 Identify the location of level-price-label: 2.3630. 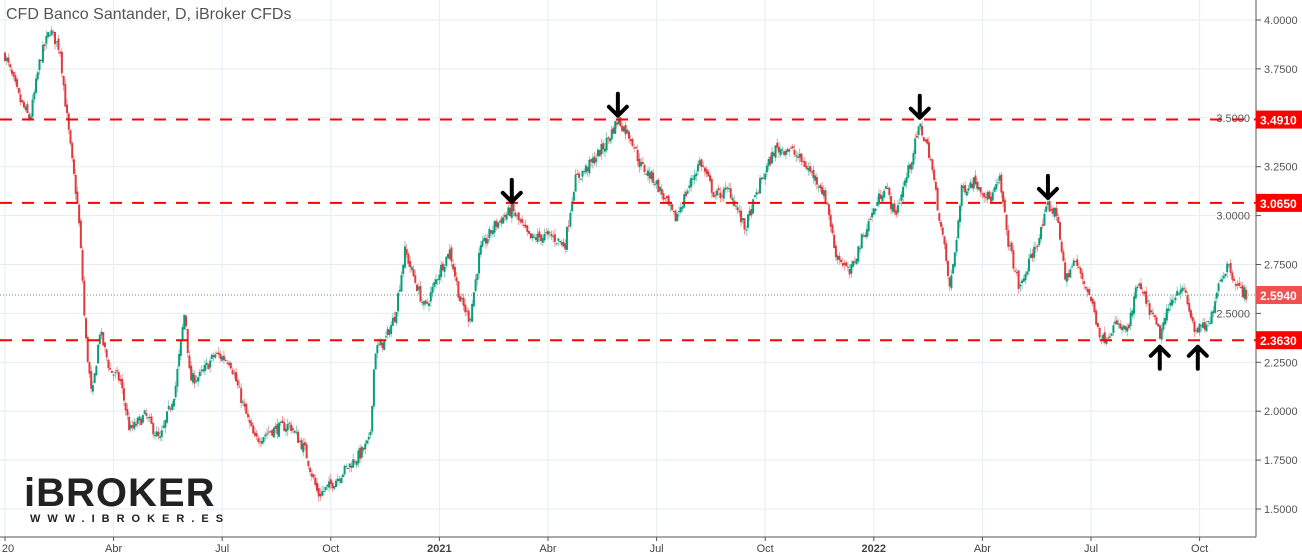
(1278, 341).